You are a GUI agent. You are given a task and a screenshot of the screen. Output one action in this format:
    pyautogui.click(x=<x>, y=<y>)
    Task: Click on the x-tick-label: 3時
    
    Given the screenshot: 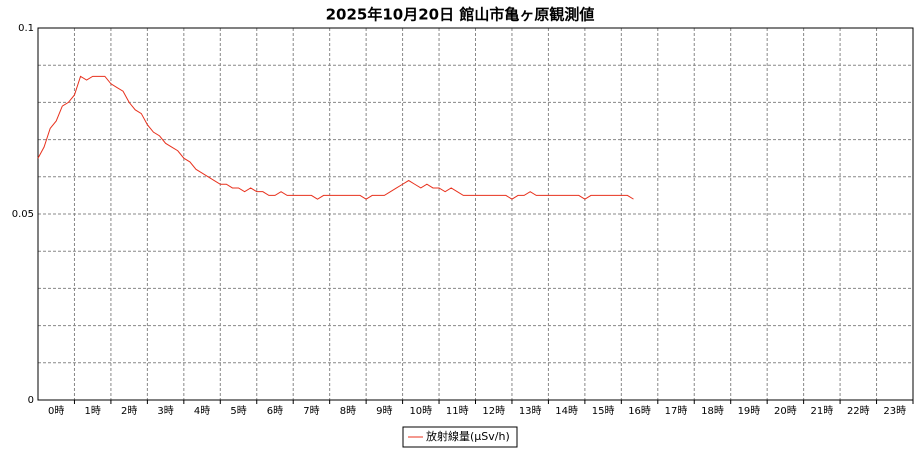 What is the action you would take?
    pyautogui.click(x=165, y=411)
    